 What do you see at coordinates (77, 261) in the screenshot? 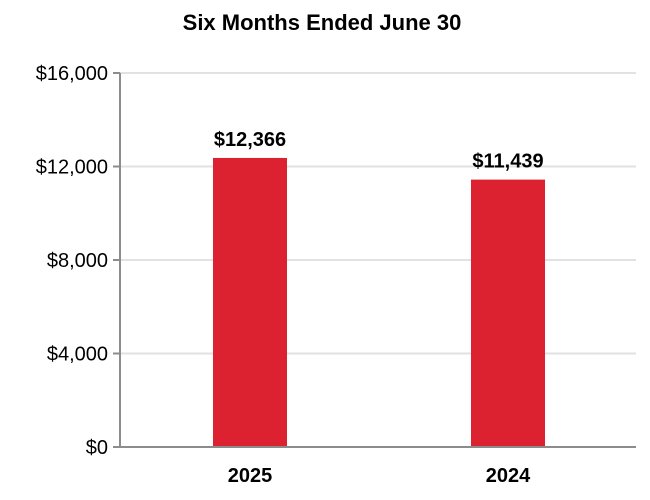
I see `y-tick-label: $8,000` at bounding box center [77, 261].